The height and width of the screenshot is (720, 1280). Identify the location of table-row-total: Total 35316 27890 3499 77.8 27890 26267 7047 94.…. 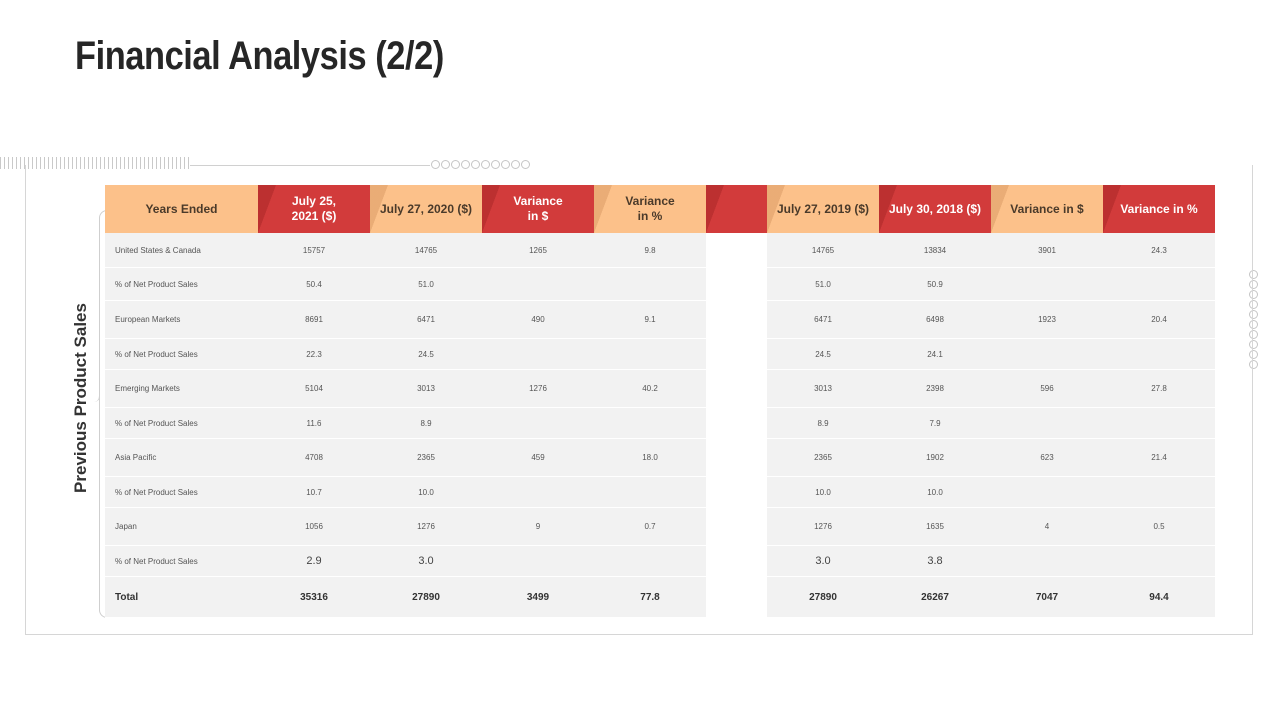
(660, 597).